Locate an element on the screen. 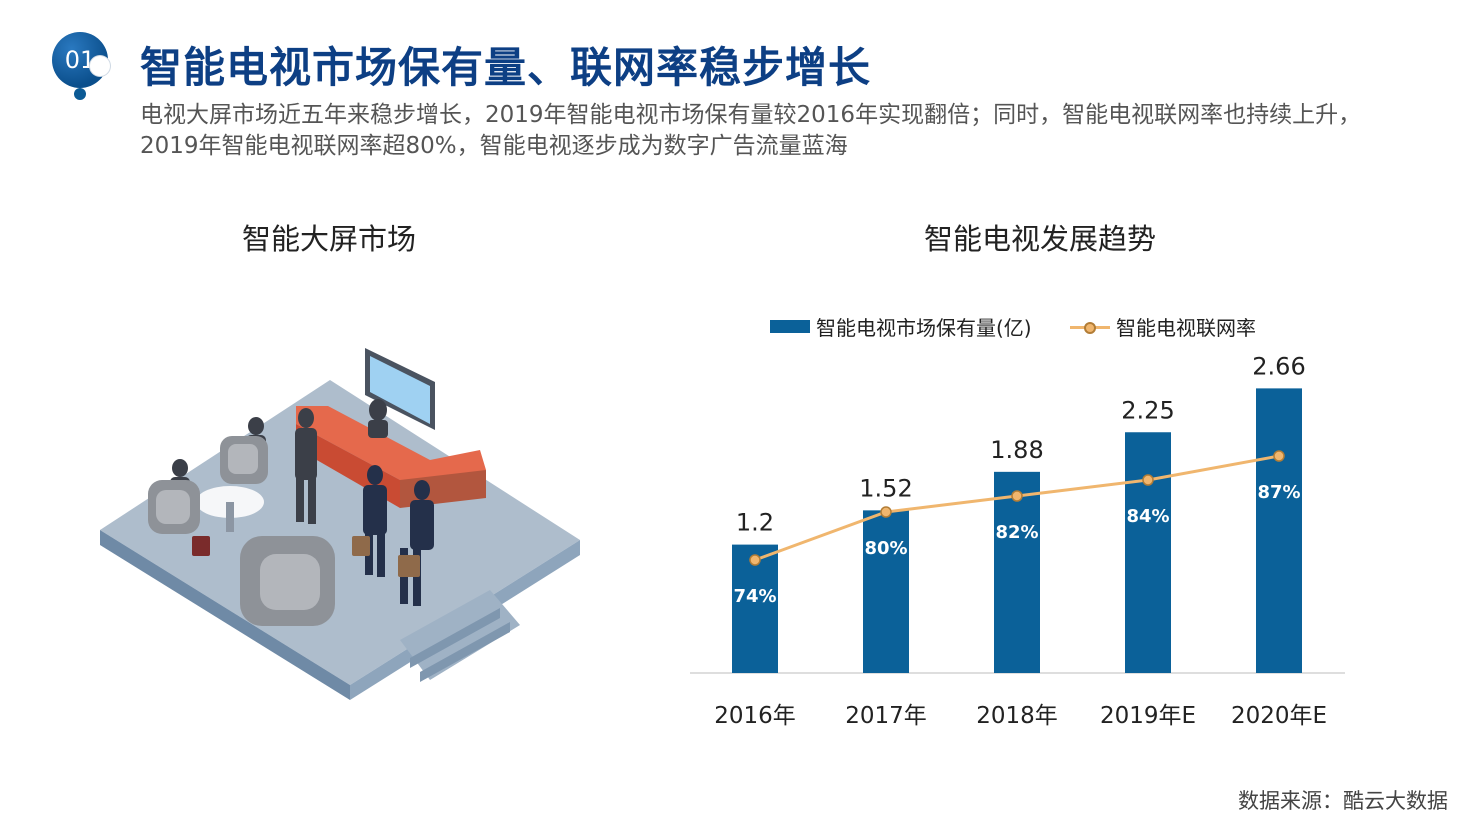 The height and width of the screenshot is (821, 1460). left-panel-title: 智能大屏市场 is located at coordinates (329, 239).